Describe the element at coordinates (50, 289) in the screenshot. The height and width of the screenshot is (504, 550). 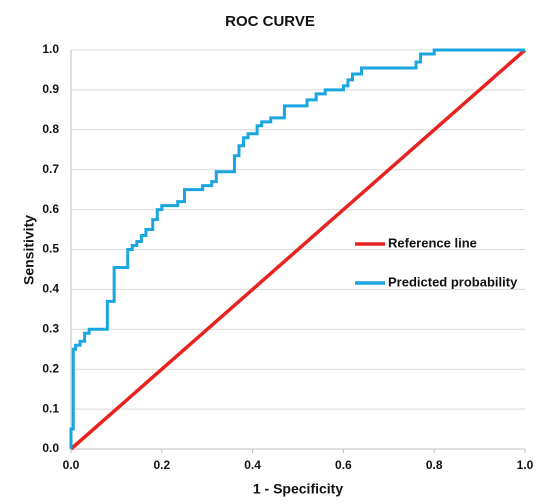
I see `y-tick-label: 0.4` at that location.